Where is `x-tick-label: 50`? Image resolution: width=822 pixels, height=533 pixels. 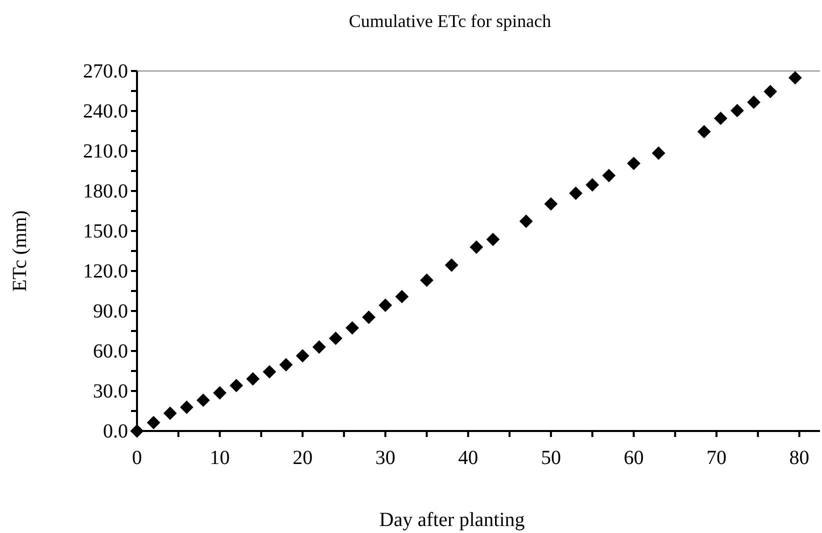
x-tick-label: 50 is located at coordinates (550, 458).